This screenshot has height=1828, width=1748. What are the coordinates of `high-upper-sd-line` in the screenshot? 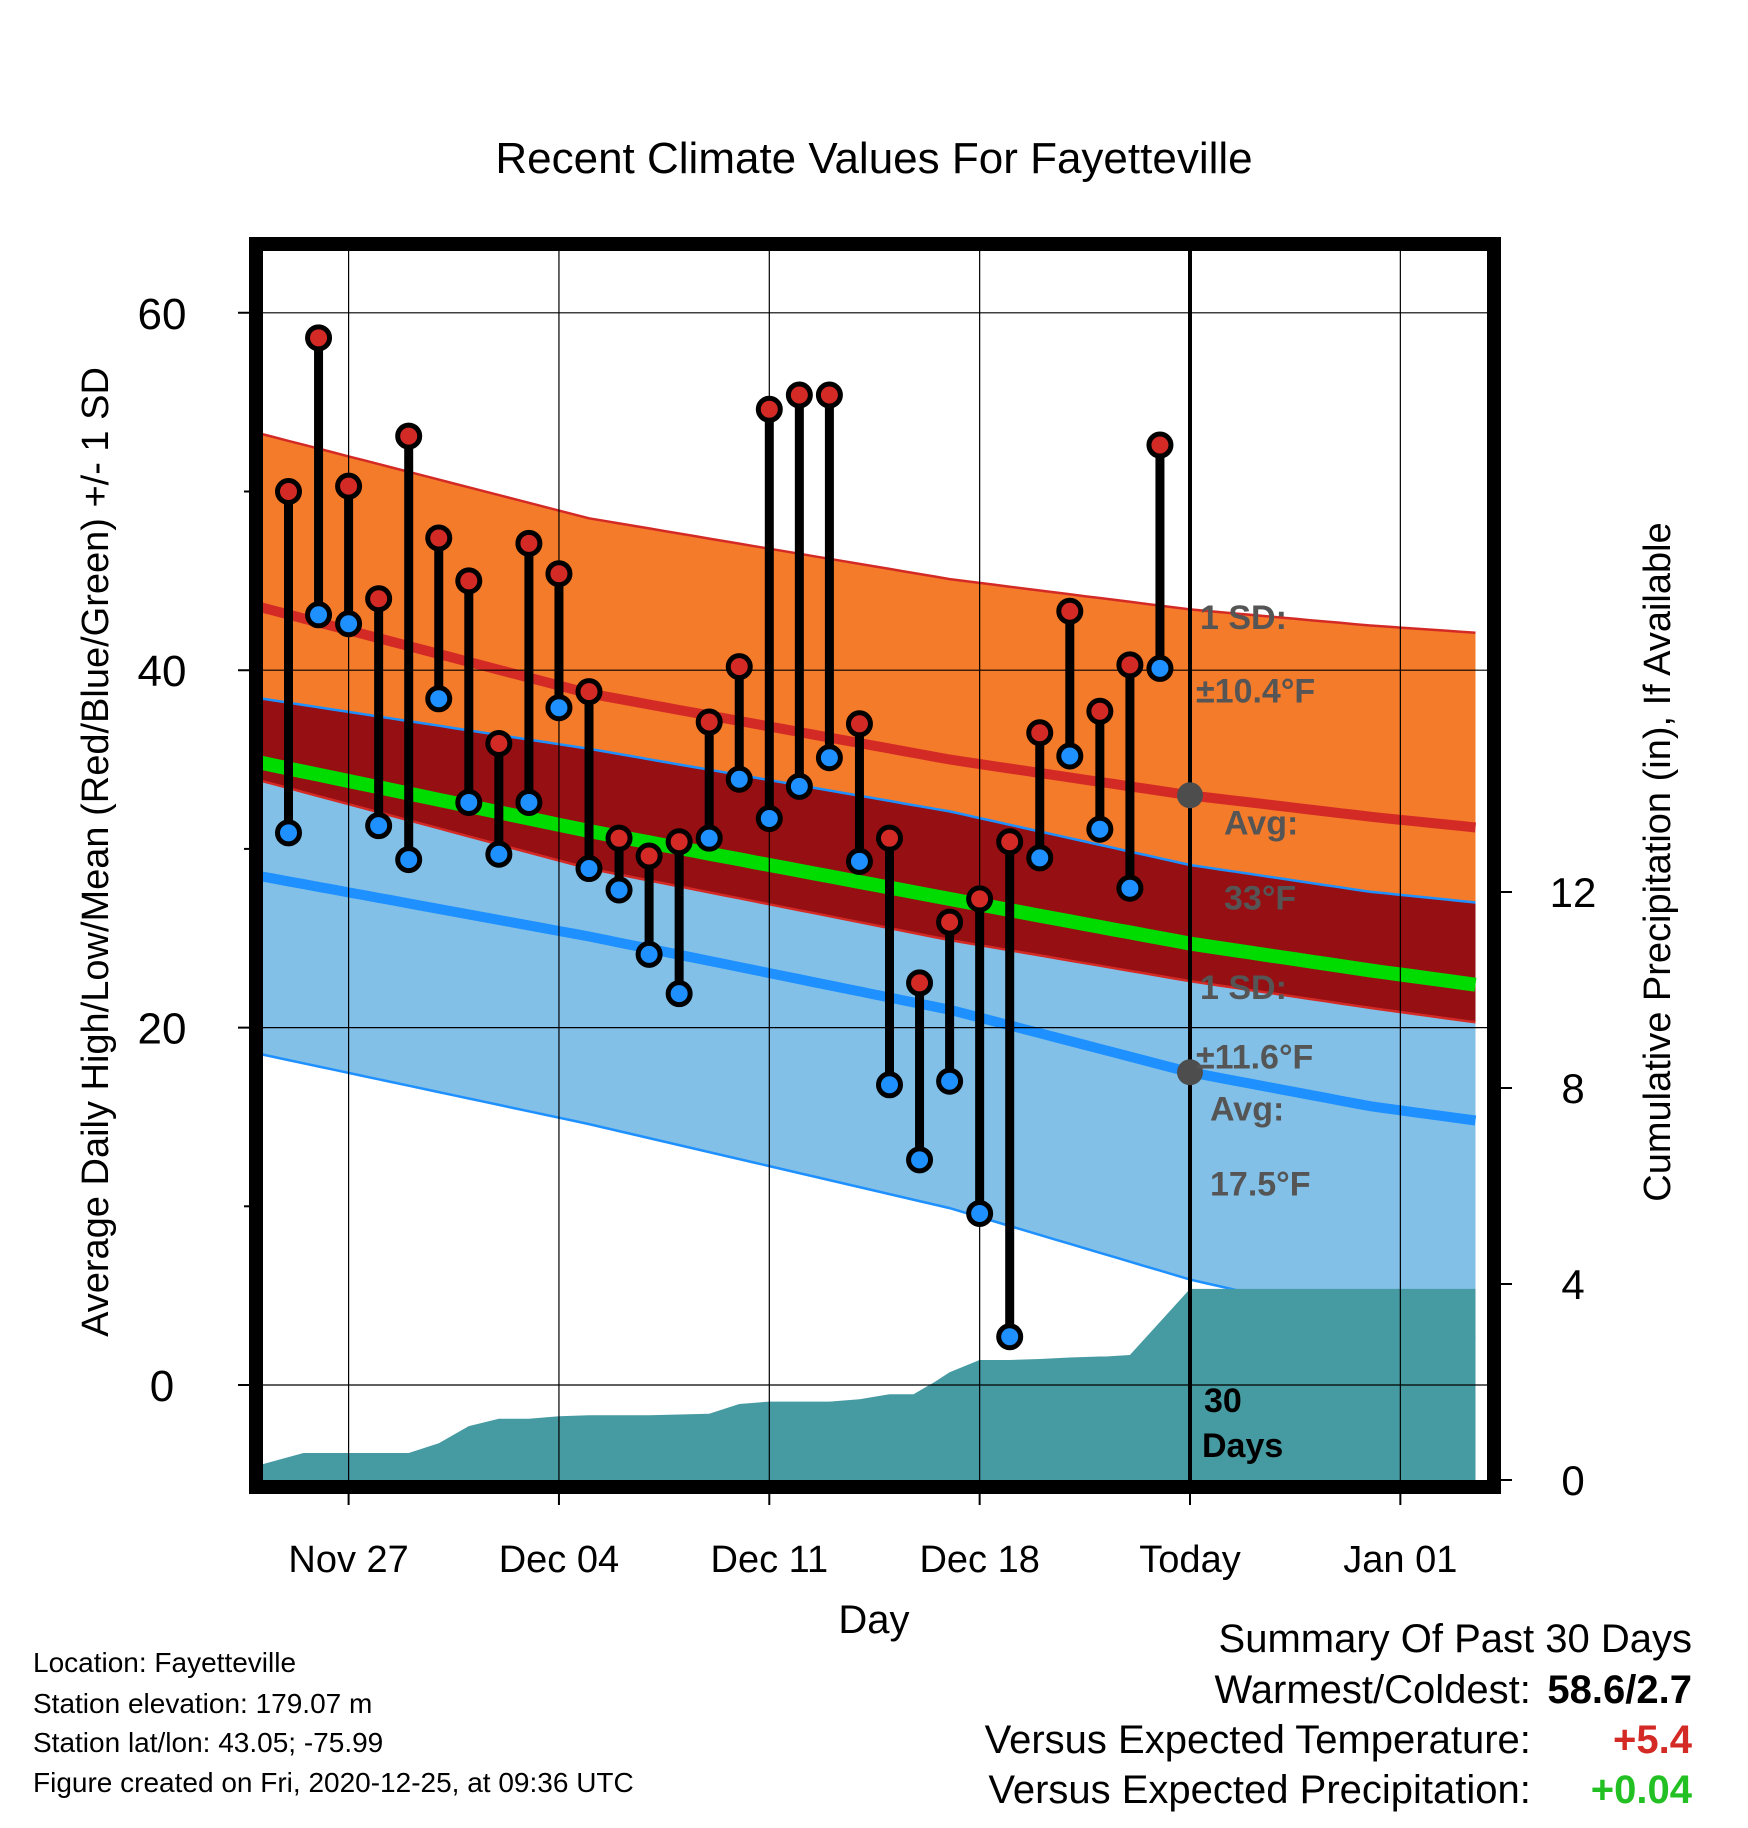 It's located at (869, 533).